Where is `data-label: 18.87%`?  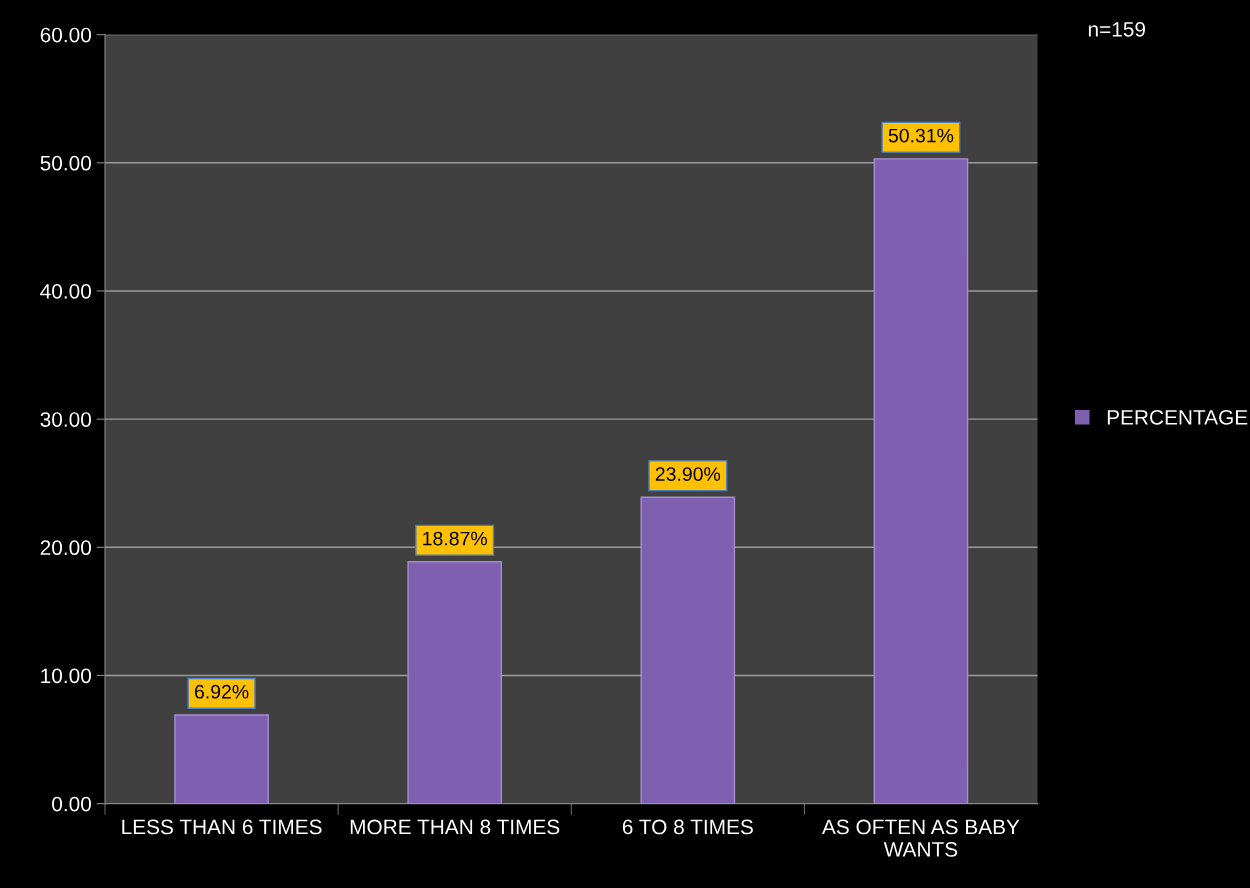
data-label: 18.87% is located at coordinates (455, 538).